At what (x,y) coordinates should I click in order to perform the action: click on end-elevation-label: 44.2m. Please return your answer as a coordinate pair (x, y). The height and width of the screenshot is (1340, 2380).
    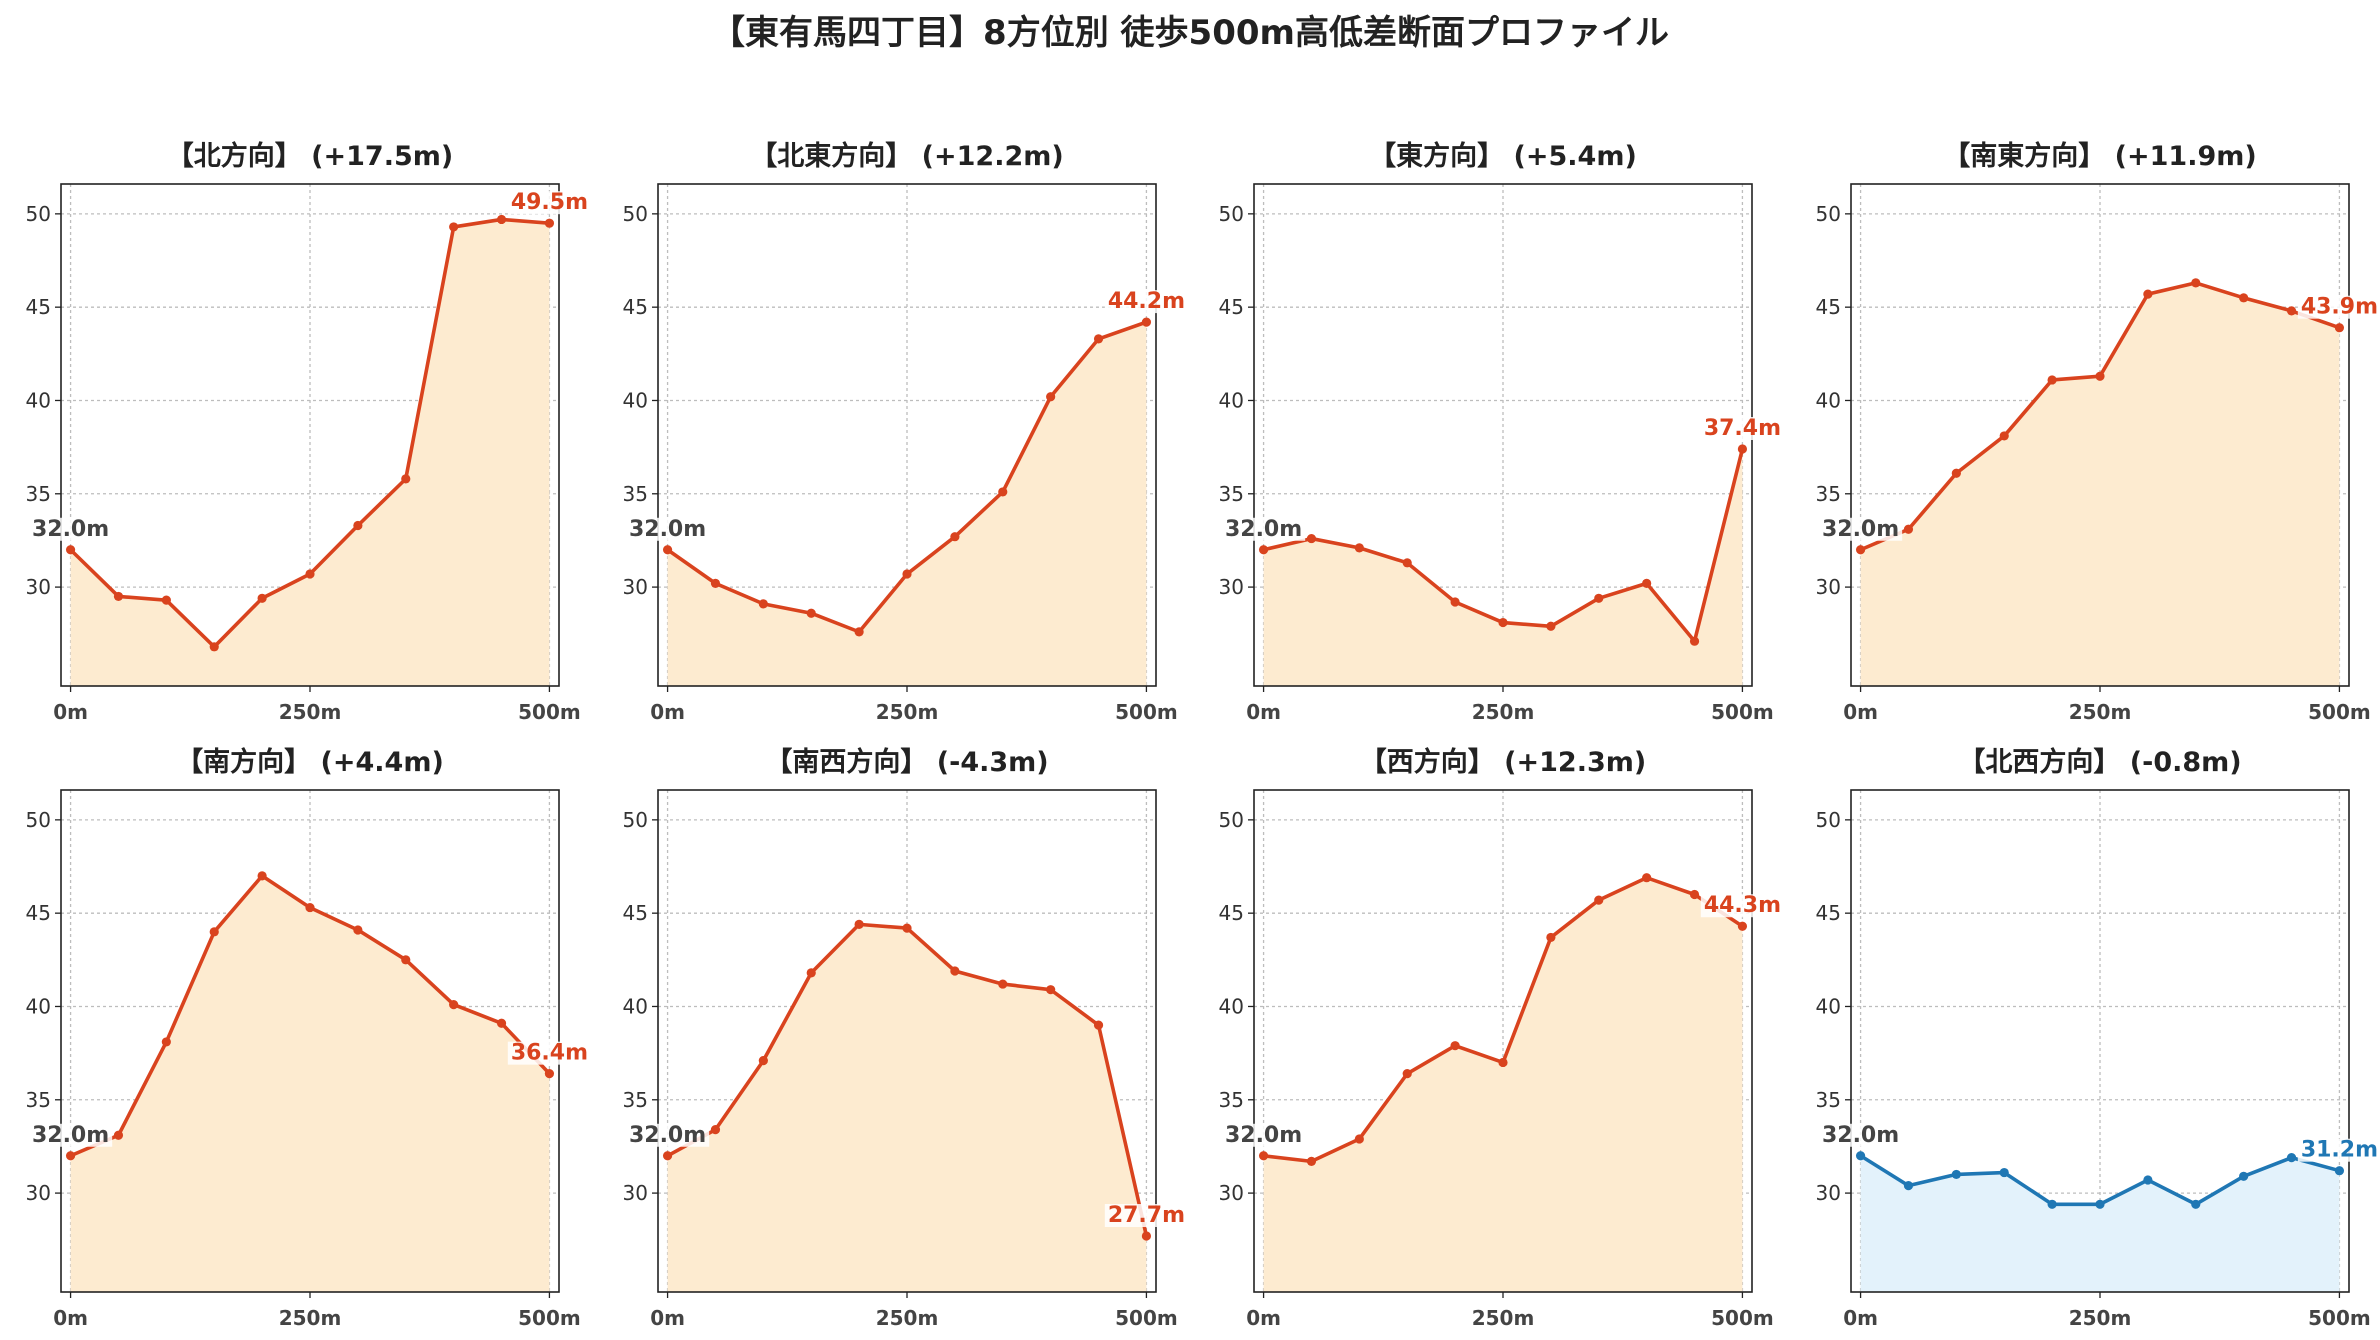
    Looking at the image, I should click on (1146, 301).